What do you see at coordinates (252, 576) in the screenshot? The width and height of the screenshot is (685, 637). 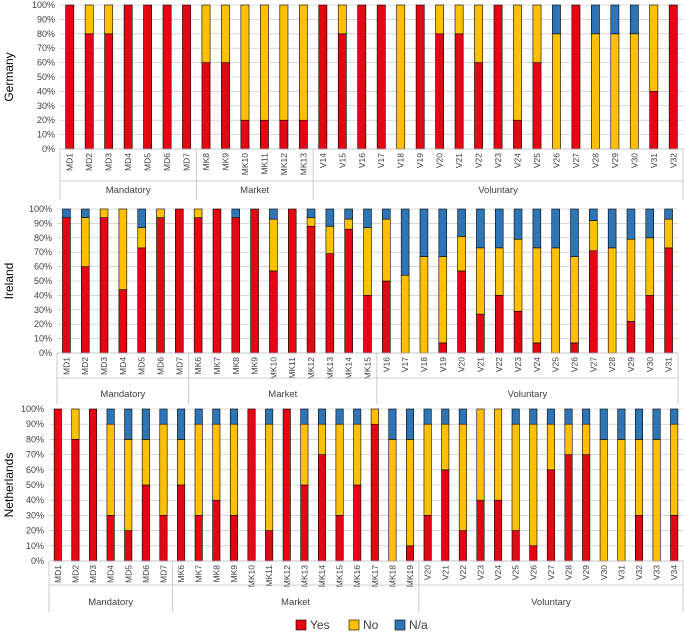 I see `x-tick-label: MK10` at bounding box center [252, 576].